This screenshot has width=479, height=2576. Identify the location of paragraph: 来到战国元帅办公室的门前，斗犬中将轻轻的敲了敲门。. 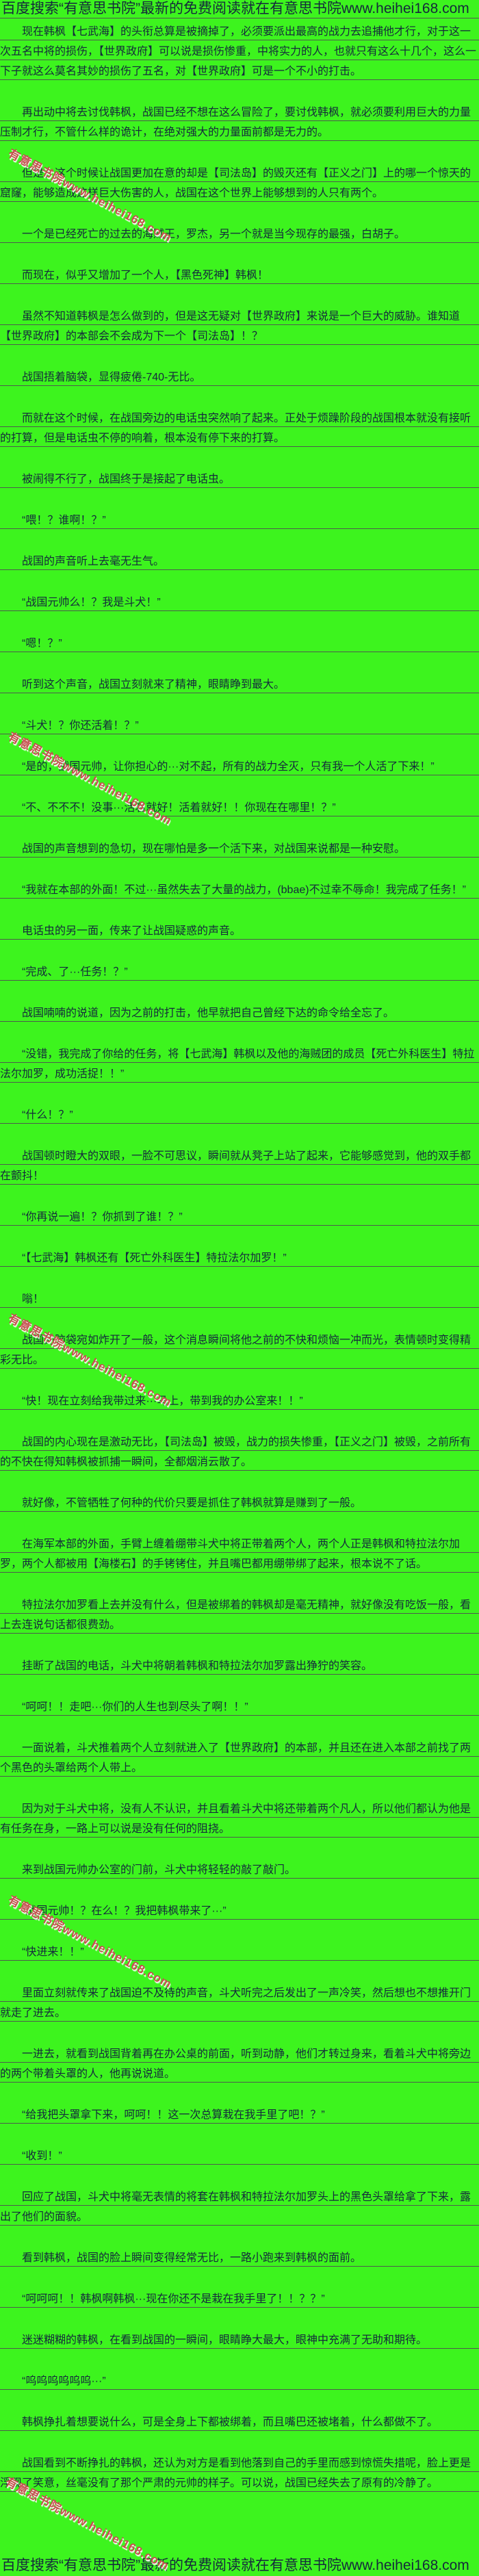
(239, 1870).